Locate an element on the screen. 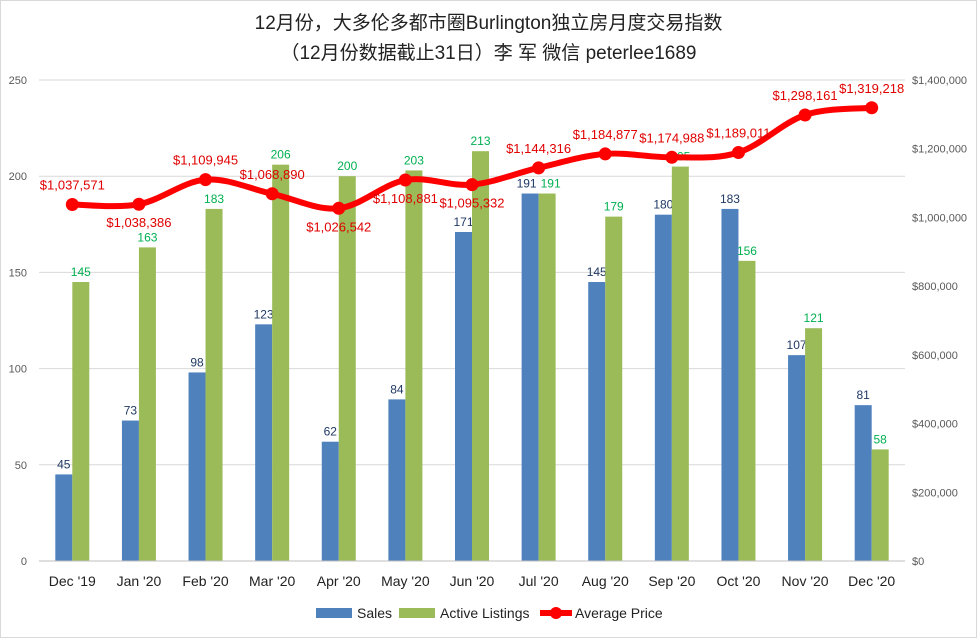 The height and width of the screenshot is (638, 977). listings-data-label: 206 is located at coordinates (281, 155).